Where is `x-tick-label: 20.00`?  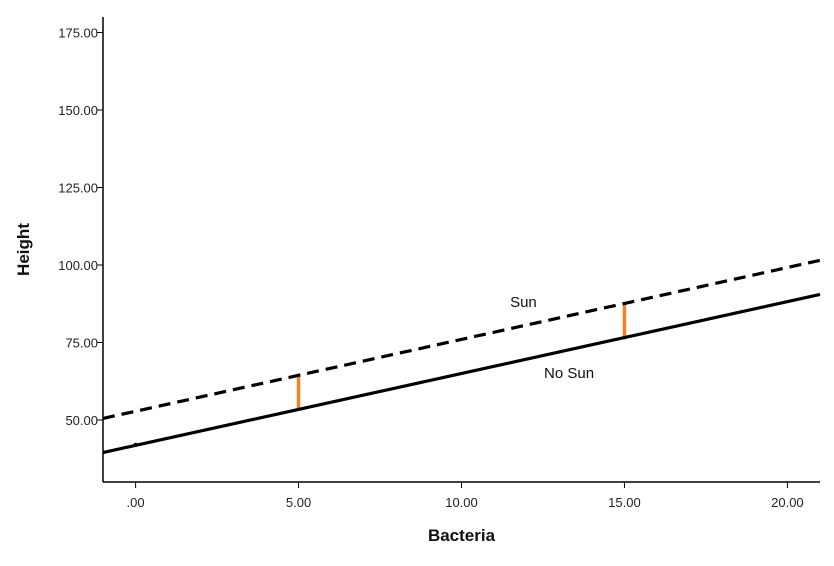 x-tick-label: 20.00 is located at coordinates (787, 502).